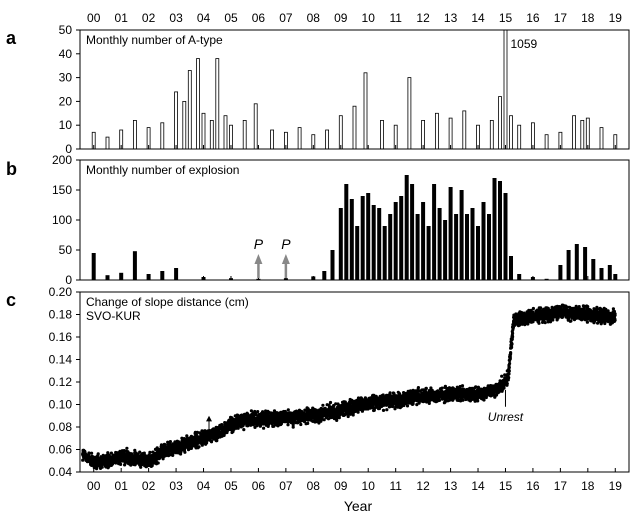 The image size is (635, 517). Describe the element at coordinates (314, 18) in the screenshot. I see `top-year-label: 08` at that location.